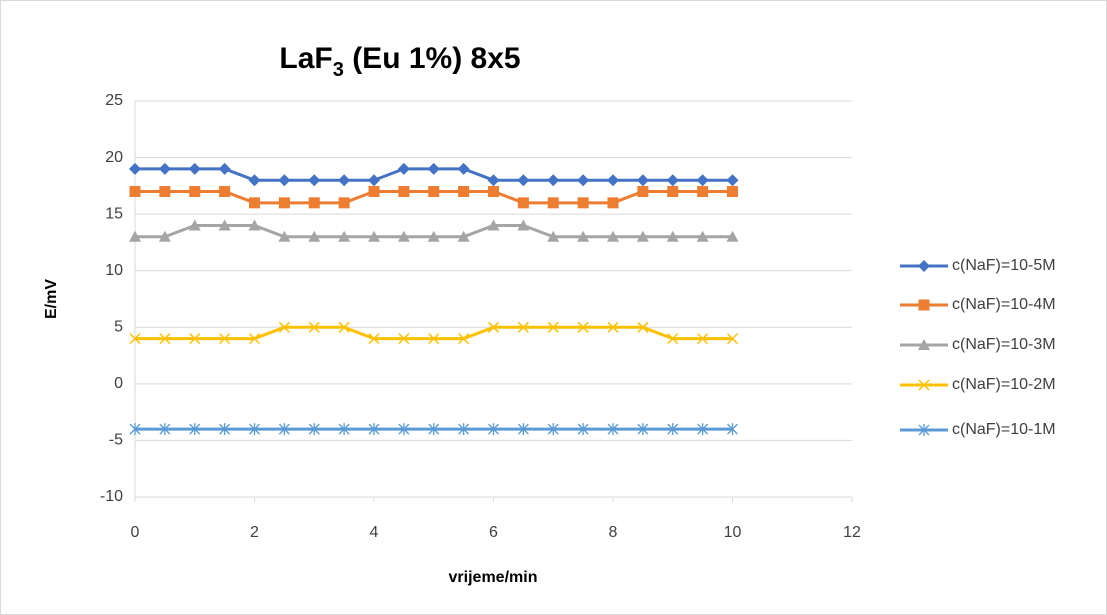 This screenshot has width=1107, height=615. I want to click on y-axis-label: E/mV, so click(51, 299).